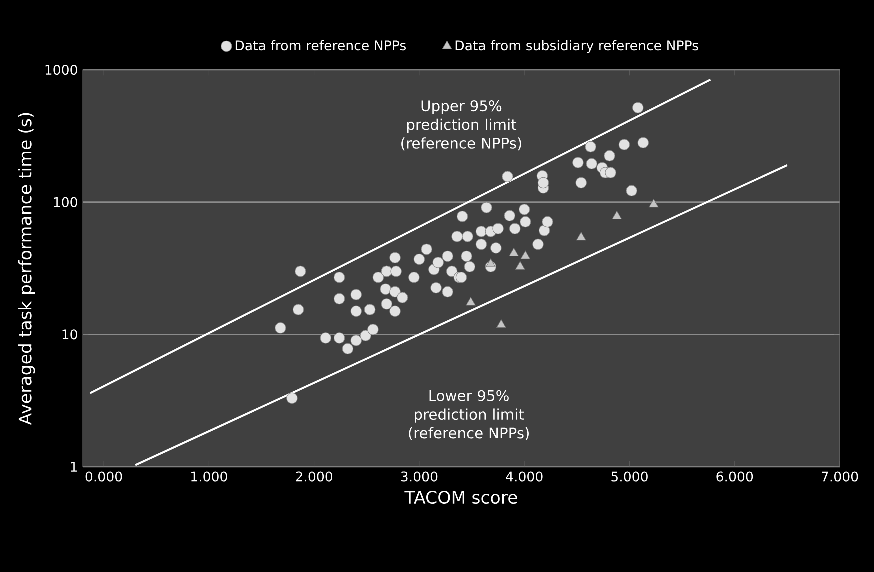 The width and height of the screenshot is (874, 572). What do you see at coordinates (840, 477) in the screenshot?
I see `x-tick-label: 7.000` at bounding box center [840, 477].